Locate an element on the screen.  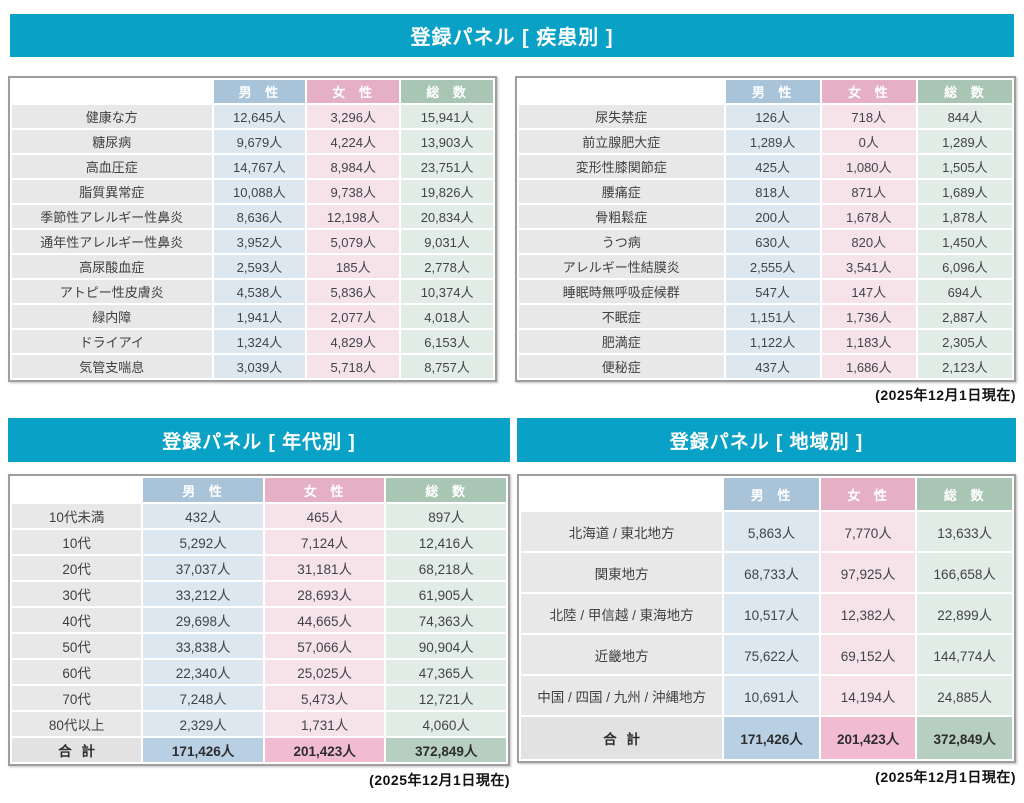
table-row: 50代 33,838人 57,066人 90,904人 is located at coordinates (259, 646).